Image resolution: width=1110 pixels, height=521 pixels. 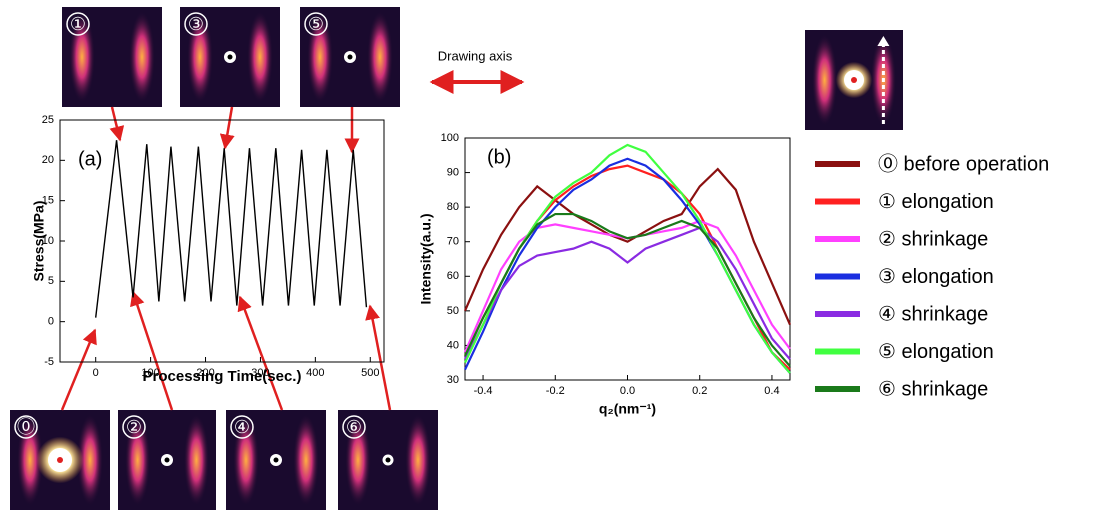 I want to click on x-tick-label: 0.0, so click(x=627, y=391).